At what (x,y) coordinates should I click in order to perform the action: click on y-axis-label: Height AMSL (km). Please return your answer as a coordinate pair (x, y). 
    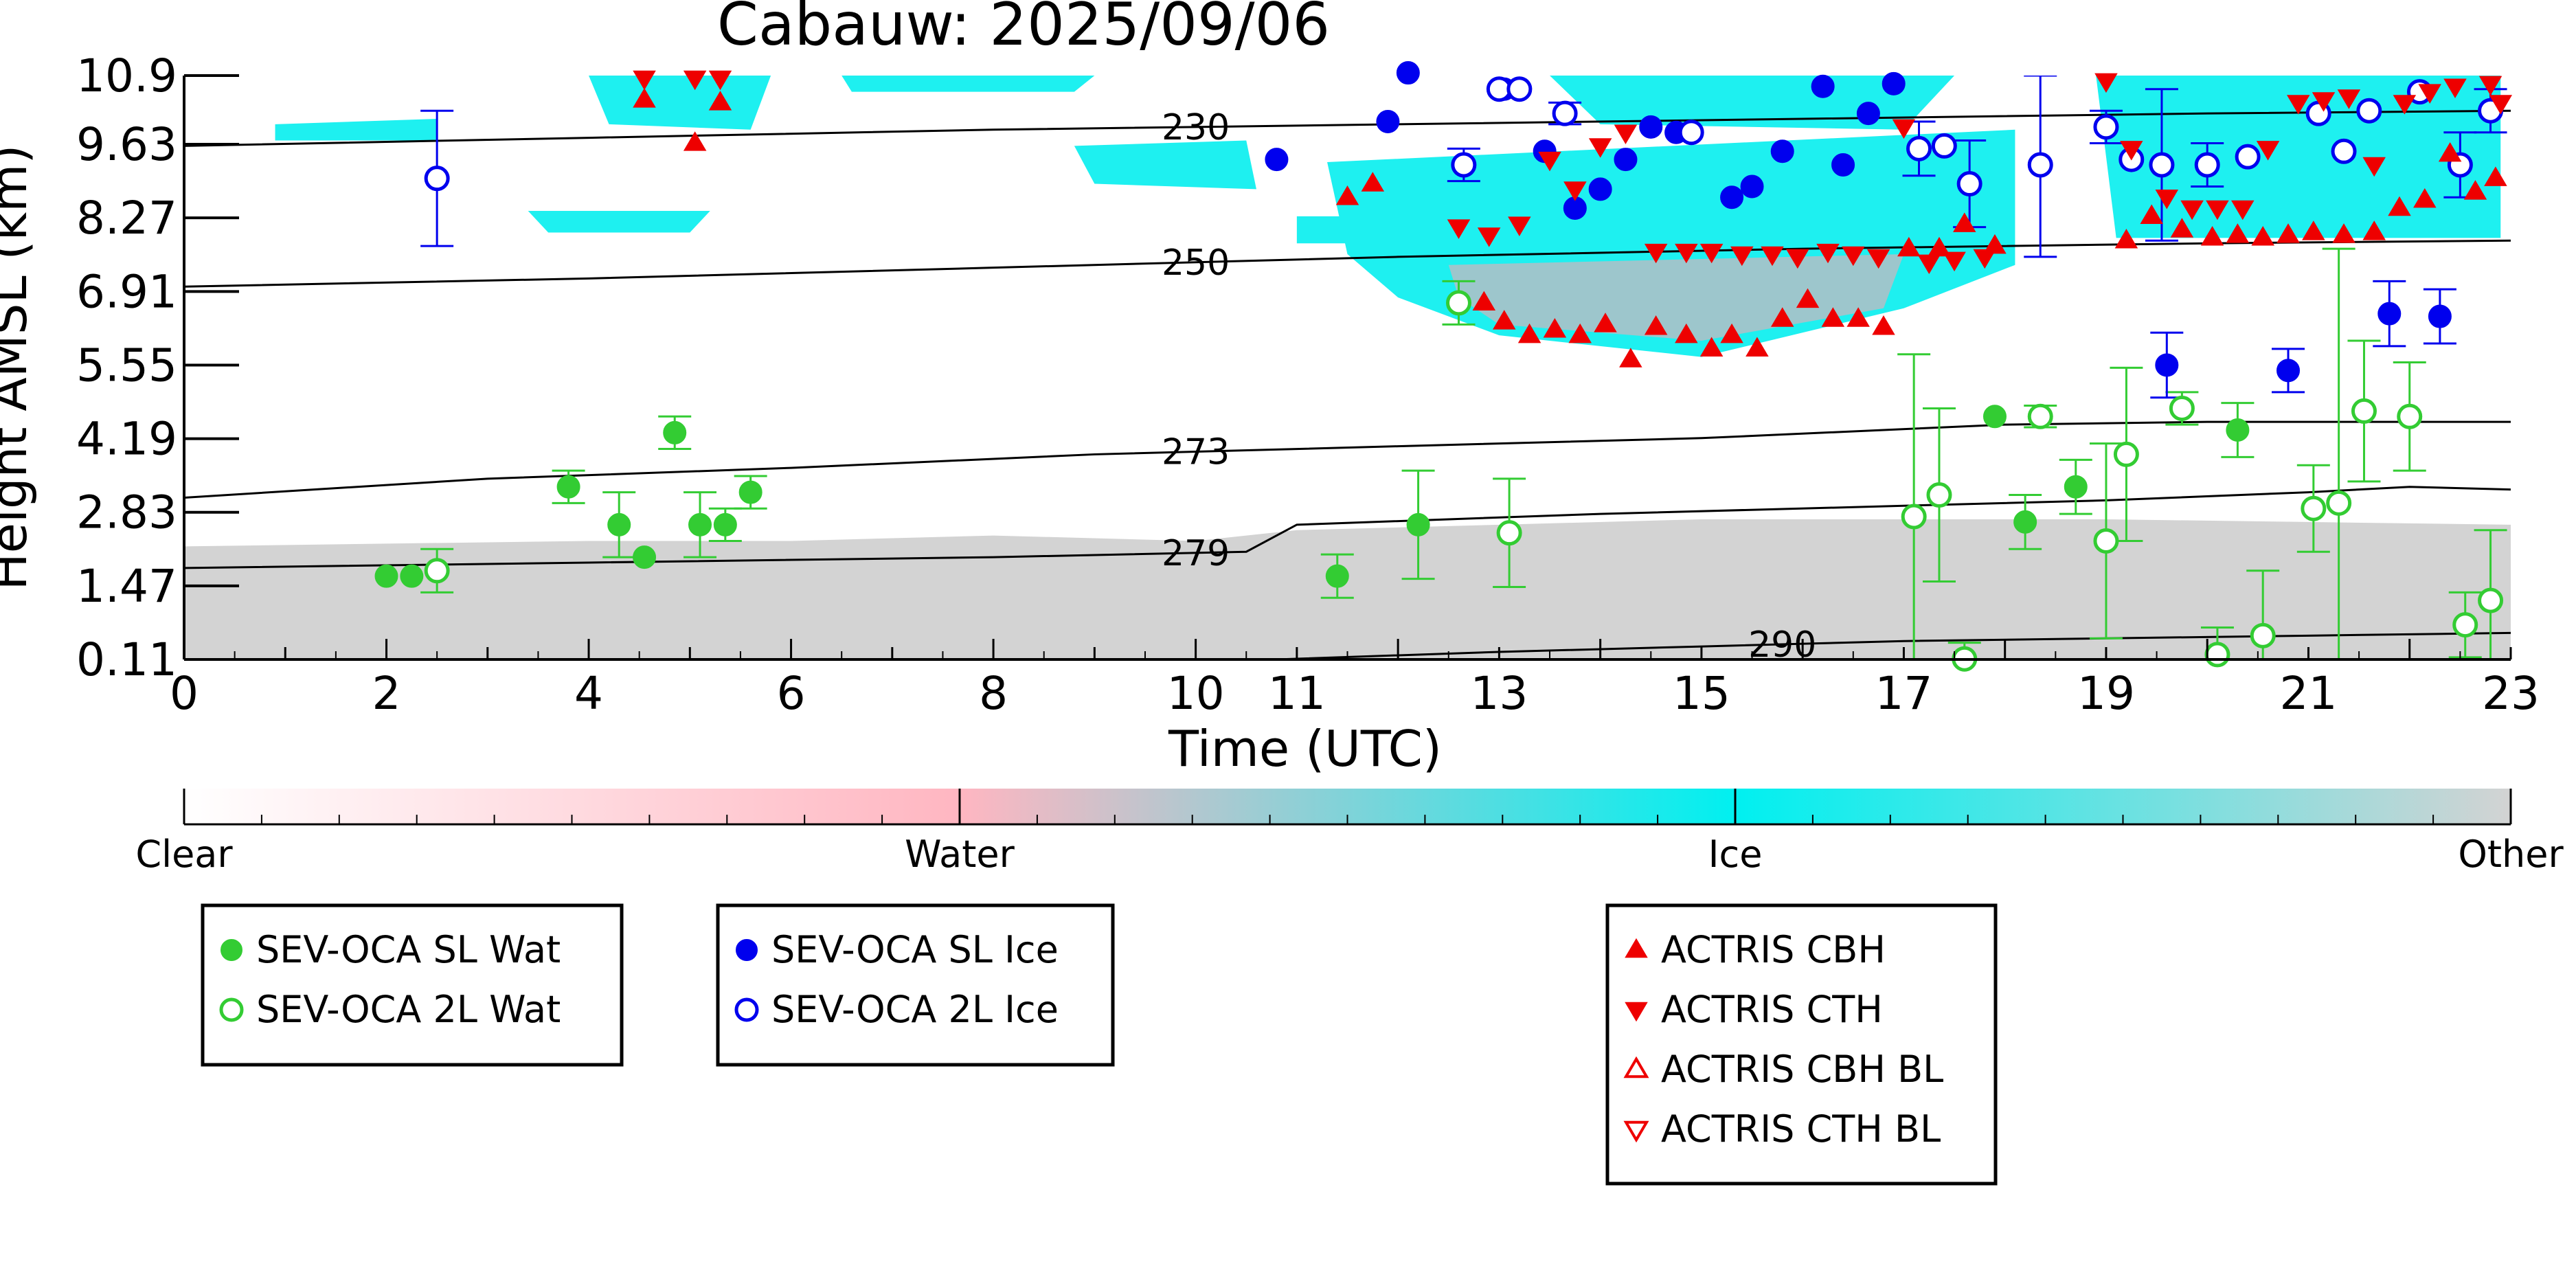
    Looking at the image, I should click on (19, 368).